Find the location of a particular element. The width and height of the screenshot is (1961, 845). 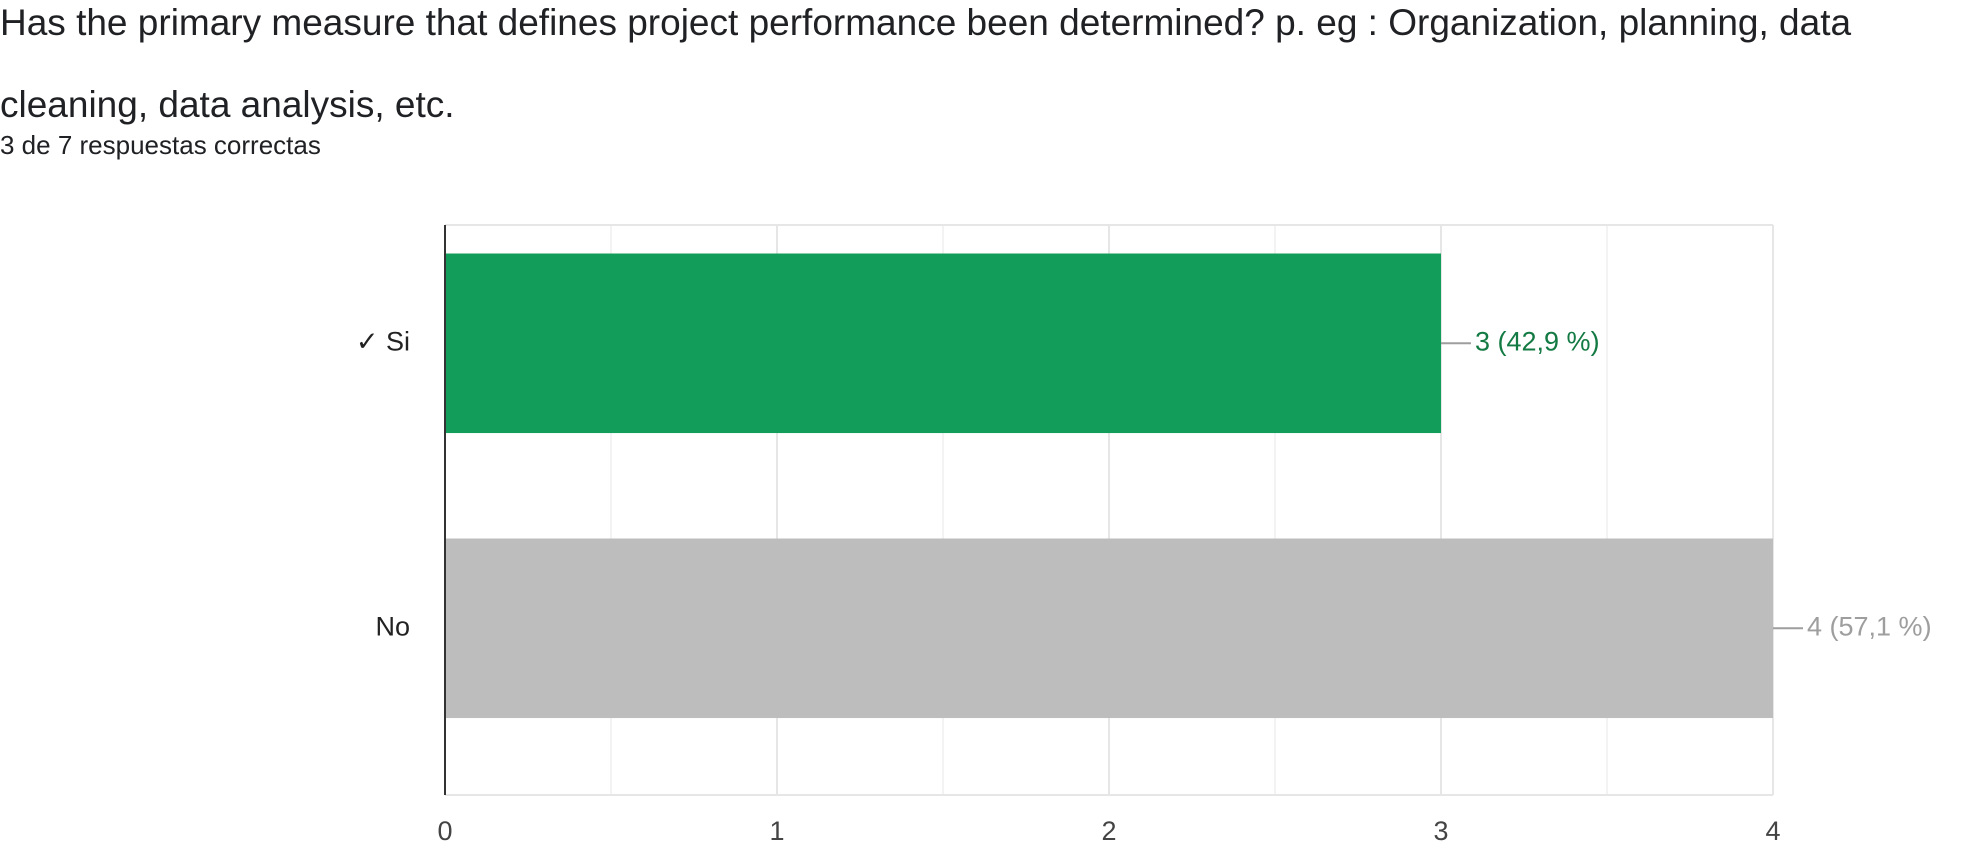

x-tick-label: 0 is located at coordinates (444, 830).